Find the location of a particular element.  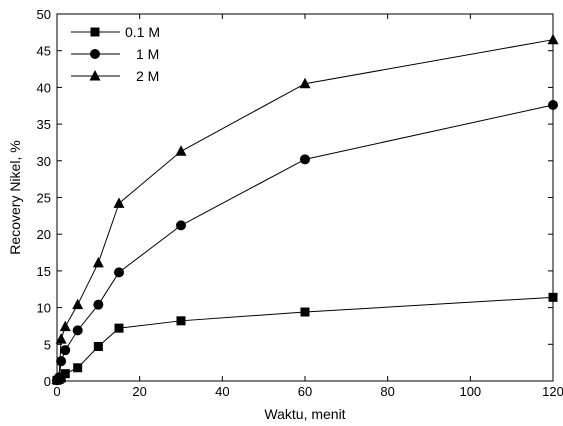

y-tick-label: 10 is located at coordinates (44, 308).